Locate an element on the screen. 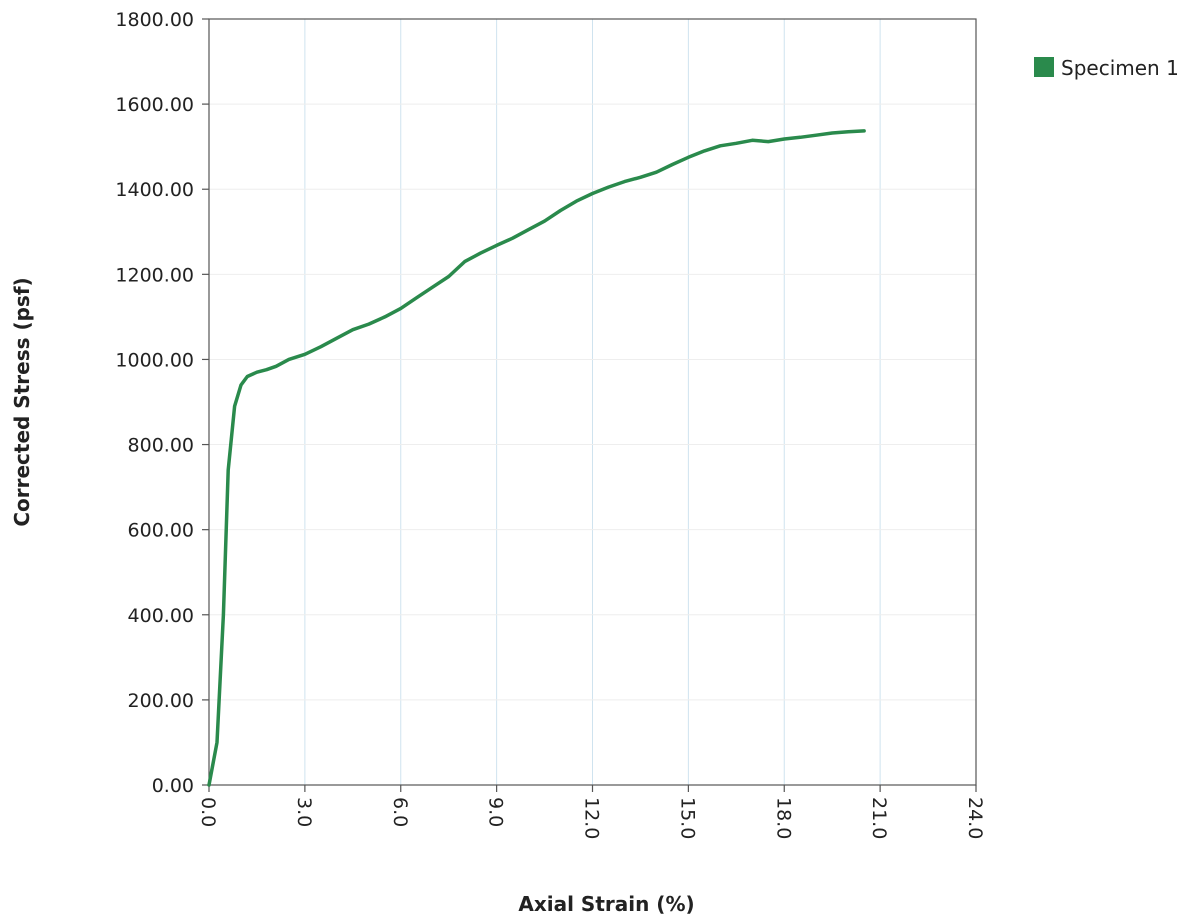 Image resolution: width=1197 pixels, height=920 pixels. x-tick-label: 18.0 is located at coordinates (783, 818).